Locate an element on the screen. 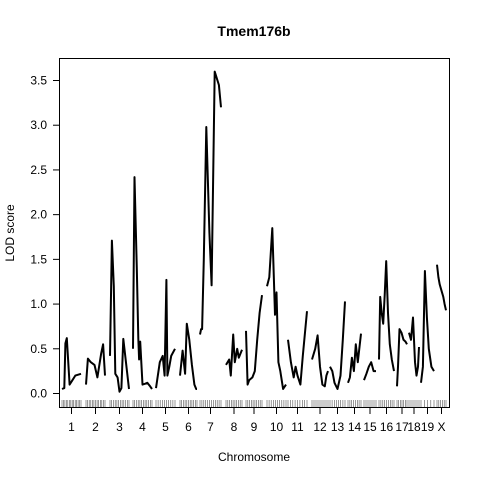 The height and width of the screenshot is (480, 480). x-tick-label-chr-13: 13 is located at coordinates (338, 427).